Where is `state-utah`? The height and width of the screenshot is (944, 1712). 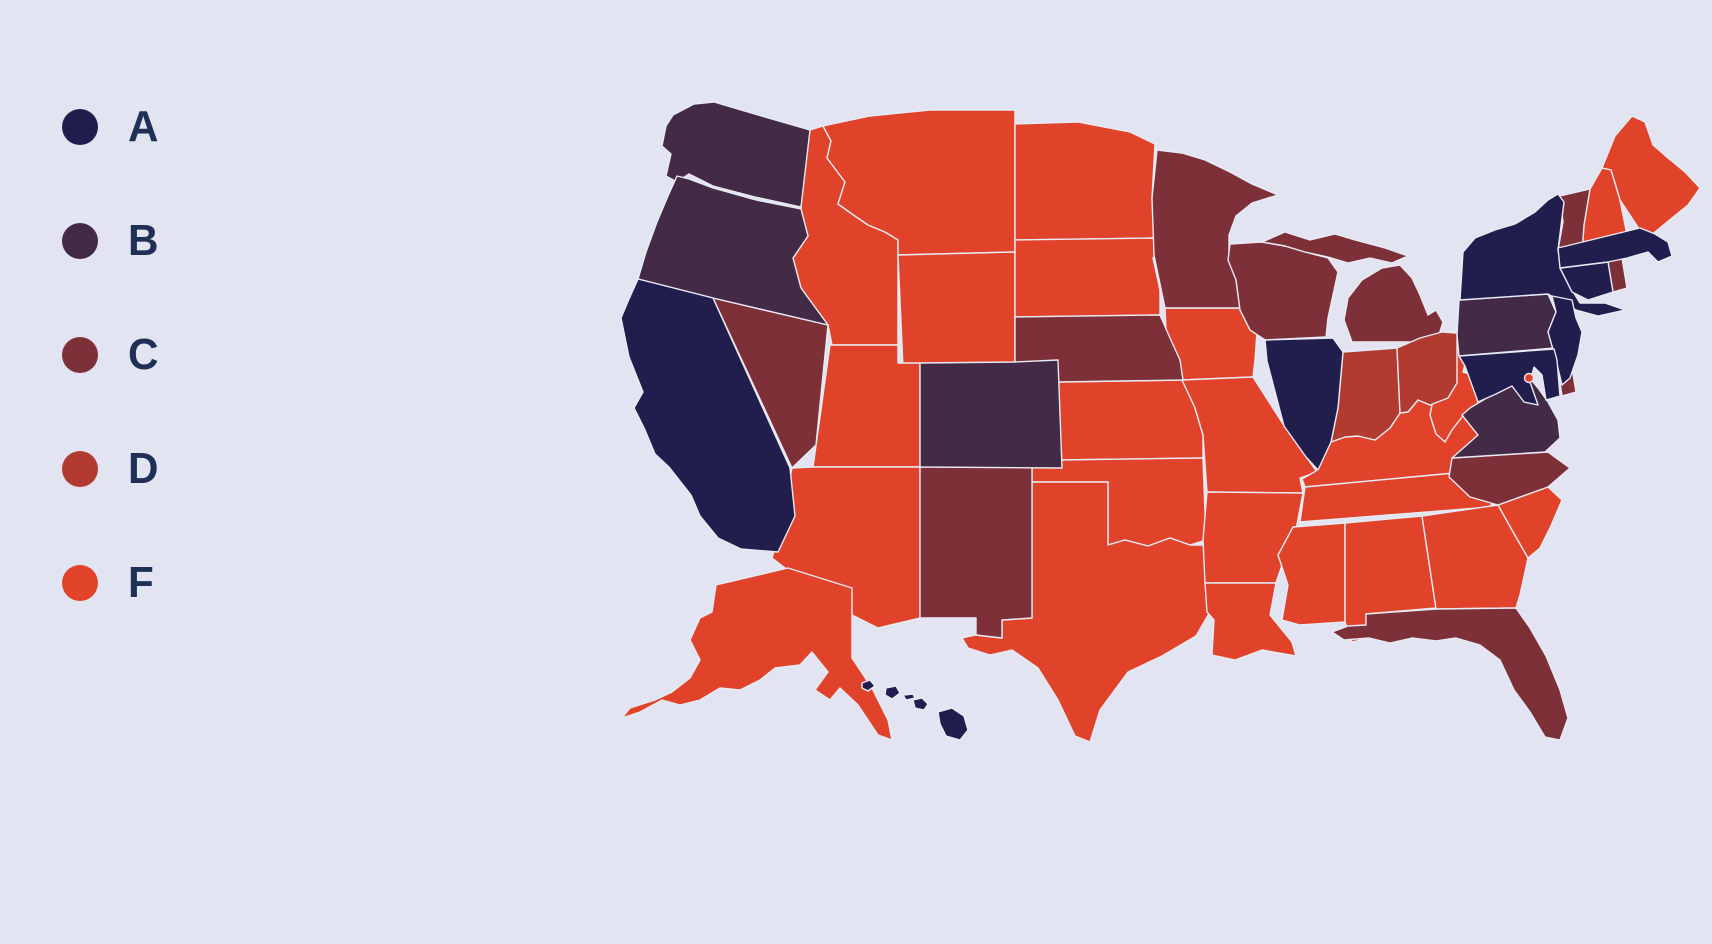 state-utah is located at coordinates (866, 406).